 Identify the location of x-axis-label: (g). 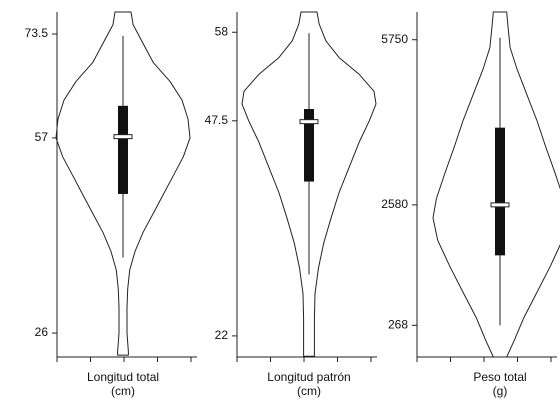
(500, 391).